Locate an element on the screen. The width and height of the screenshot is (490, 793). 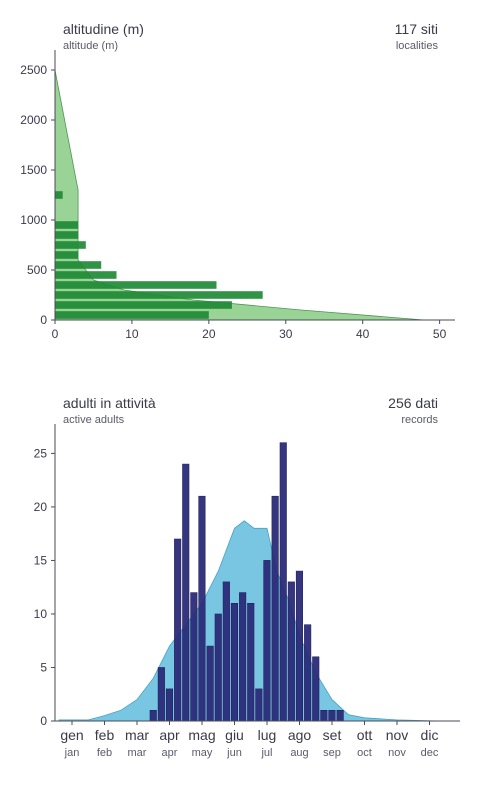
altitude-title: altitudine (m) is located at coordinates (103, 29).